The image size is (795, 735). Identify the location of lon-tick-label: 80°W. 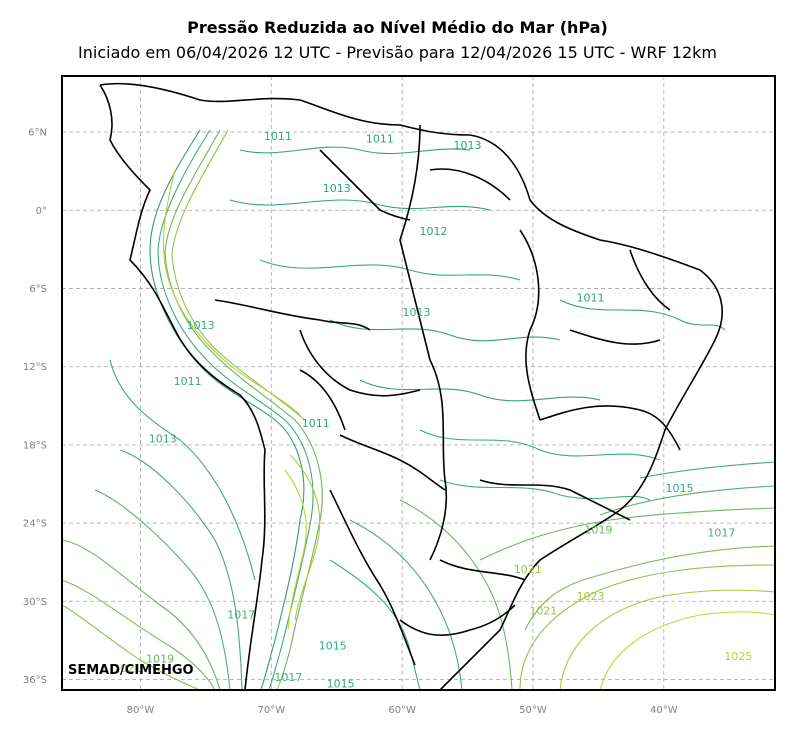
(141, 710).